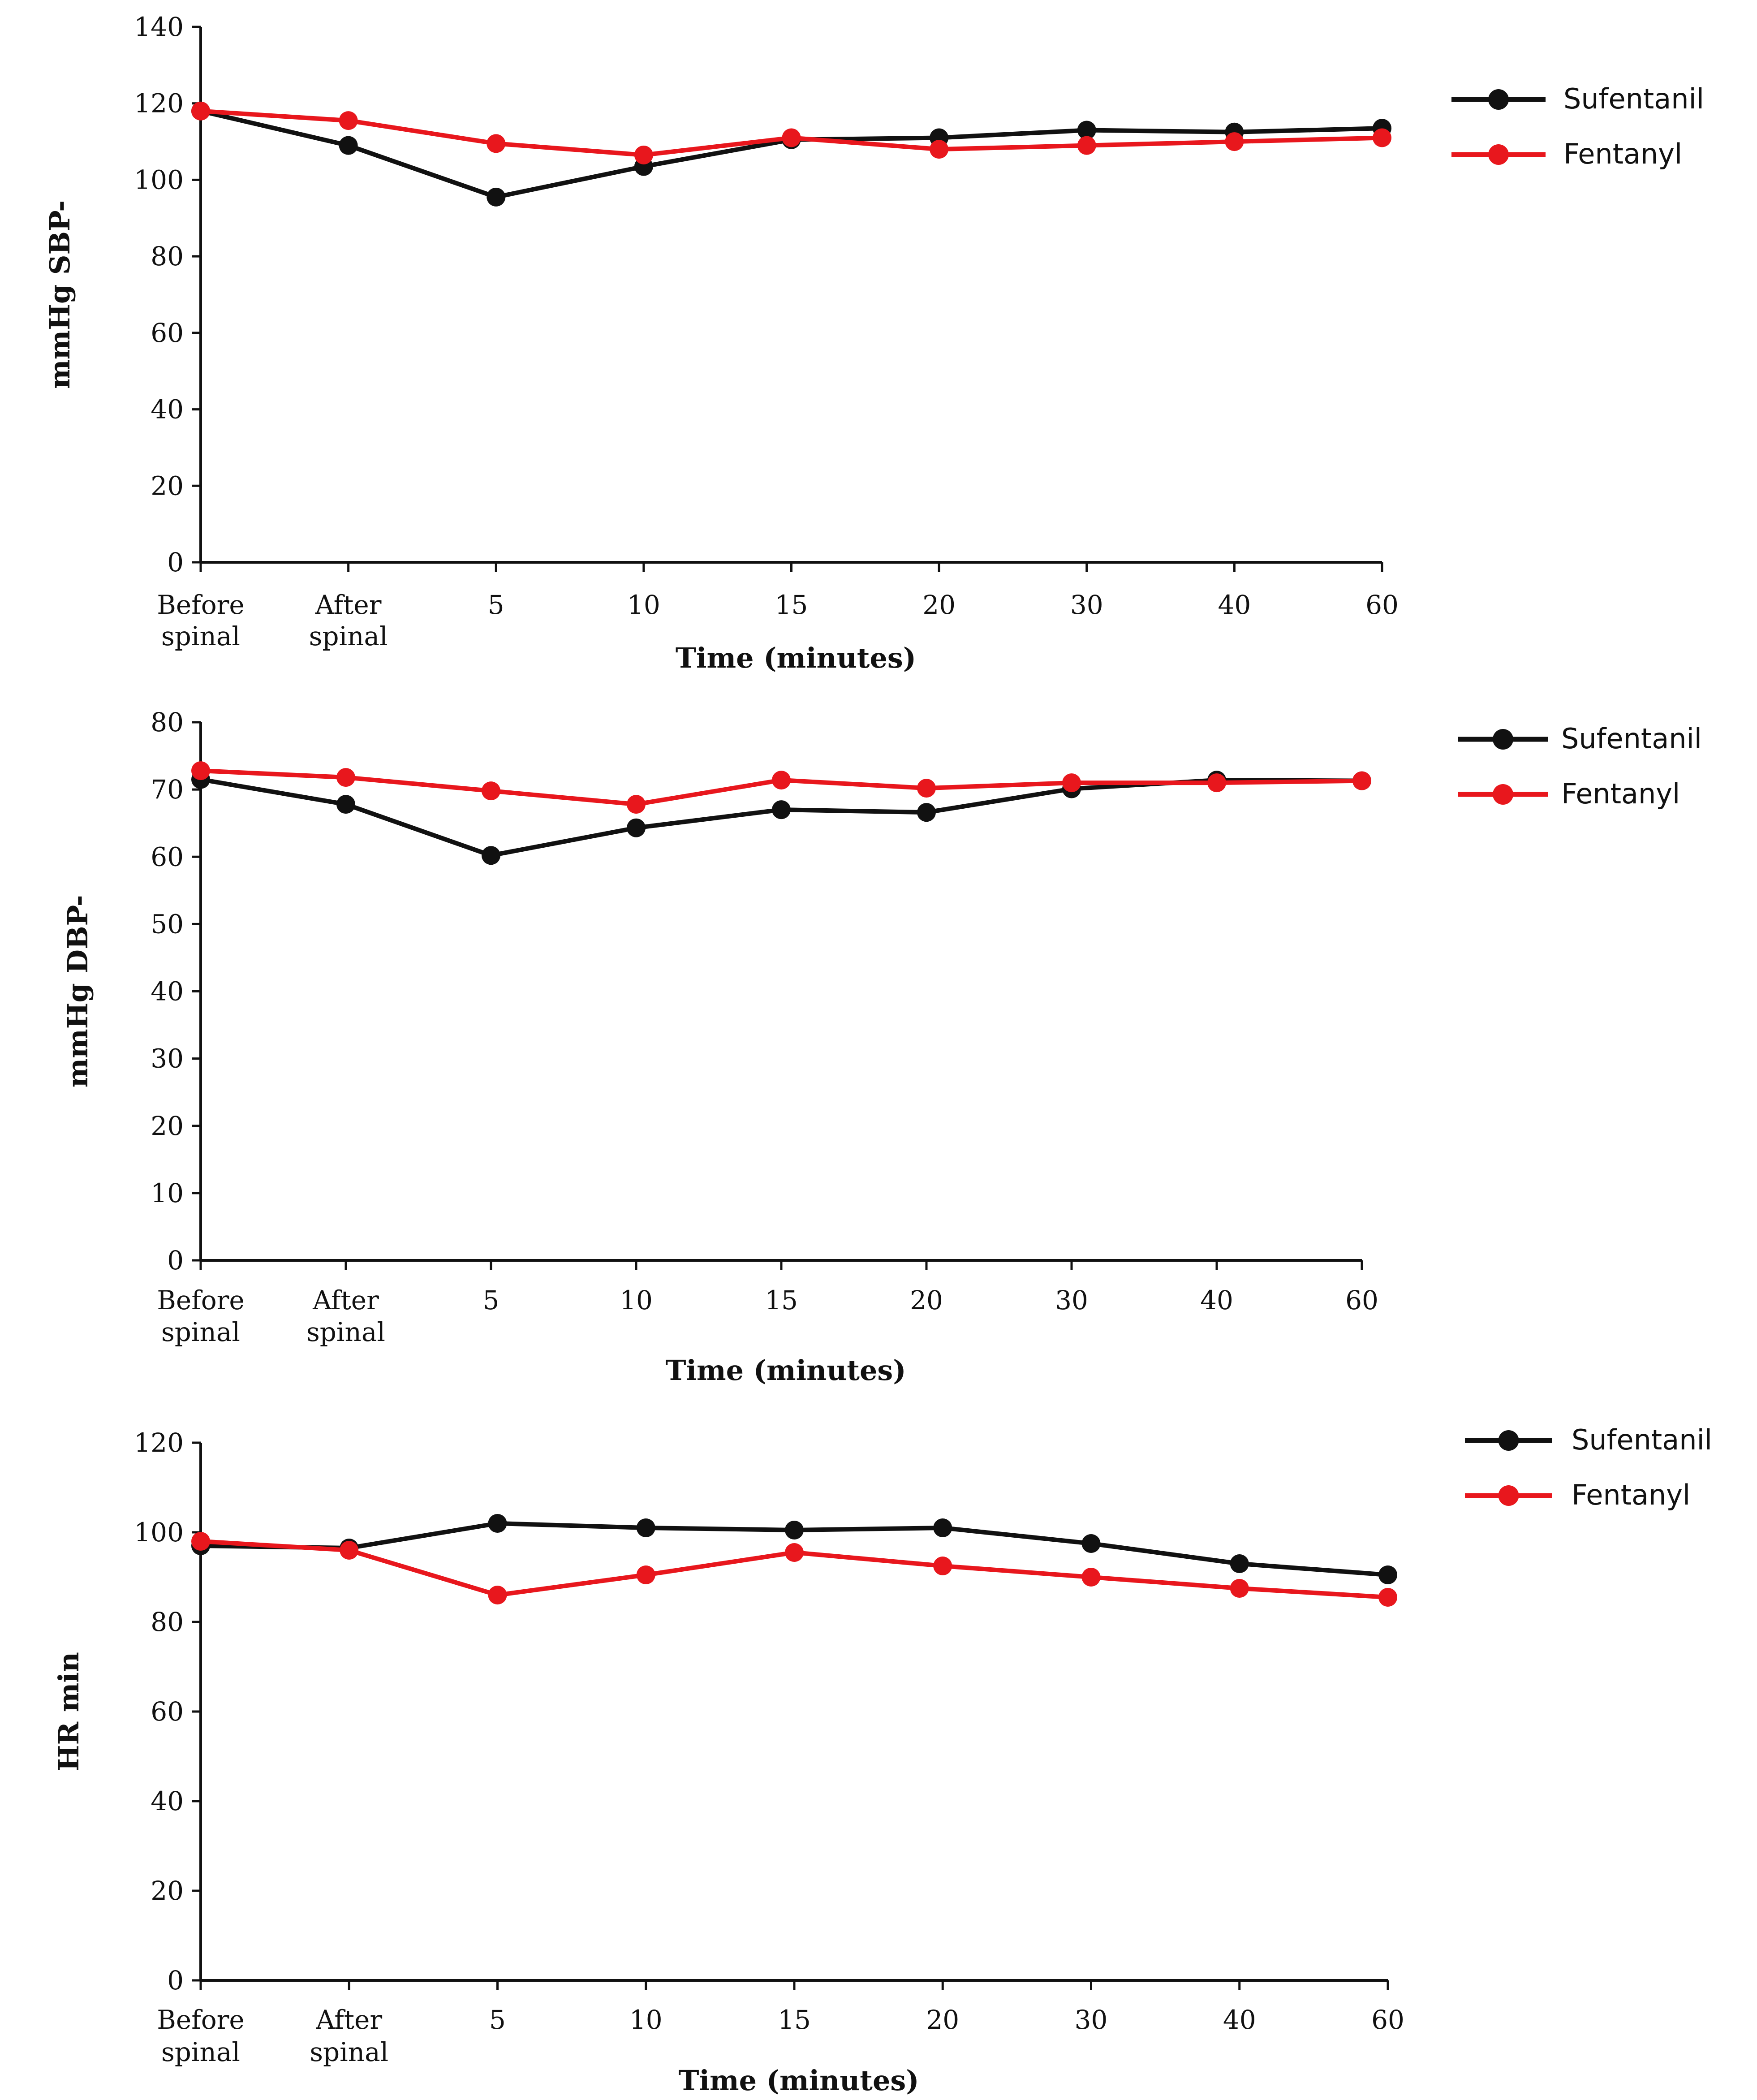 The image size is (1757, 2100). What do you see at coordinates (167, 1711) in the screenshot?
I see `y-tick-label: 60` at bounding box center [167, 1711].